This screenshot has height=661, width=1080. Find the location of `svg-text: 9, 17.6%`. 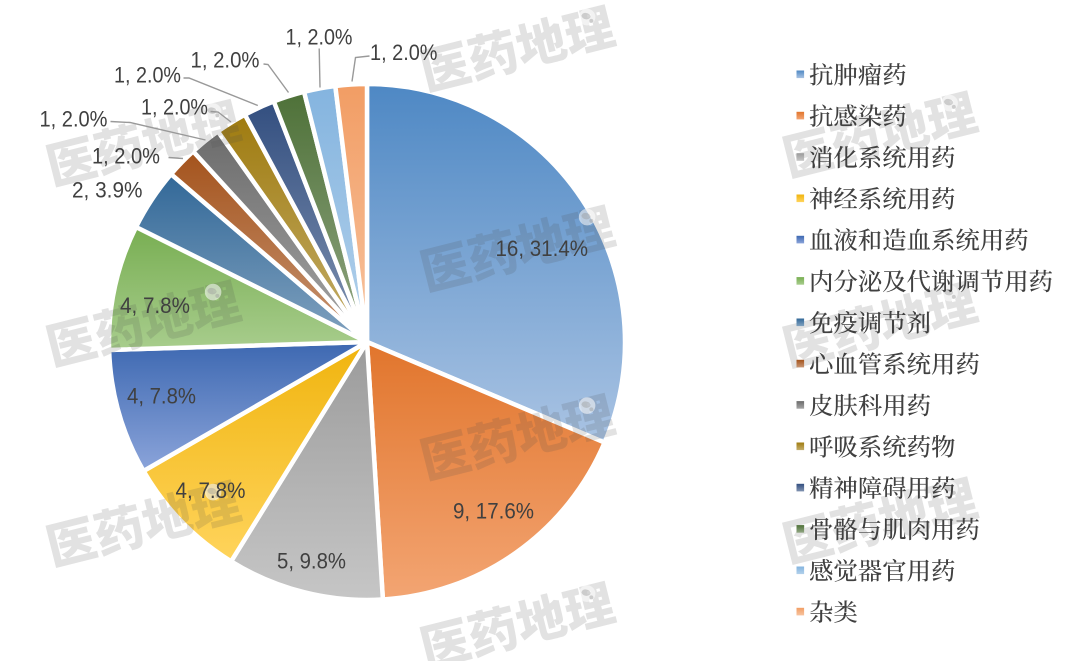

svg-text: 9, 17.6% is located at coordinates (493, 511).